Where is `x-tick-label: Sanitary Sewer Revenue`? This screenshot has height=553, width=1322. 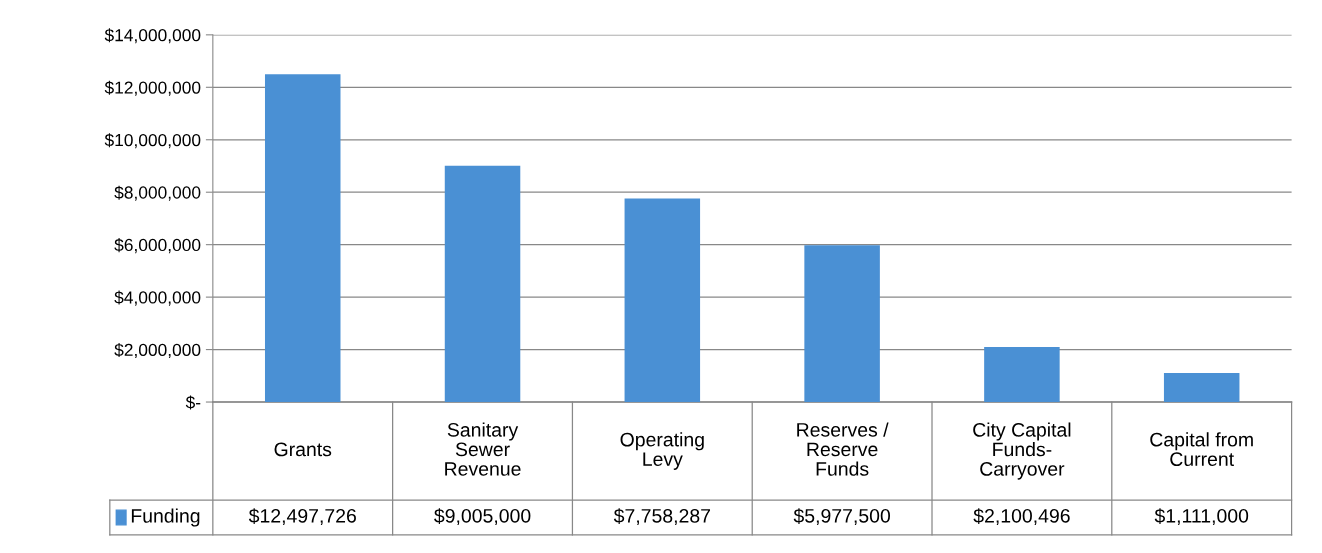 x-tick-label: Sanitary Sewer Revenue is located at coordinates (483, 449).